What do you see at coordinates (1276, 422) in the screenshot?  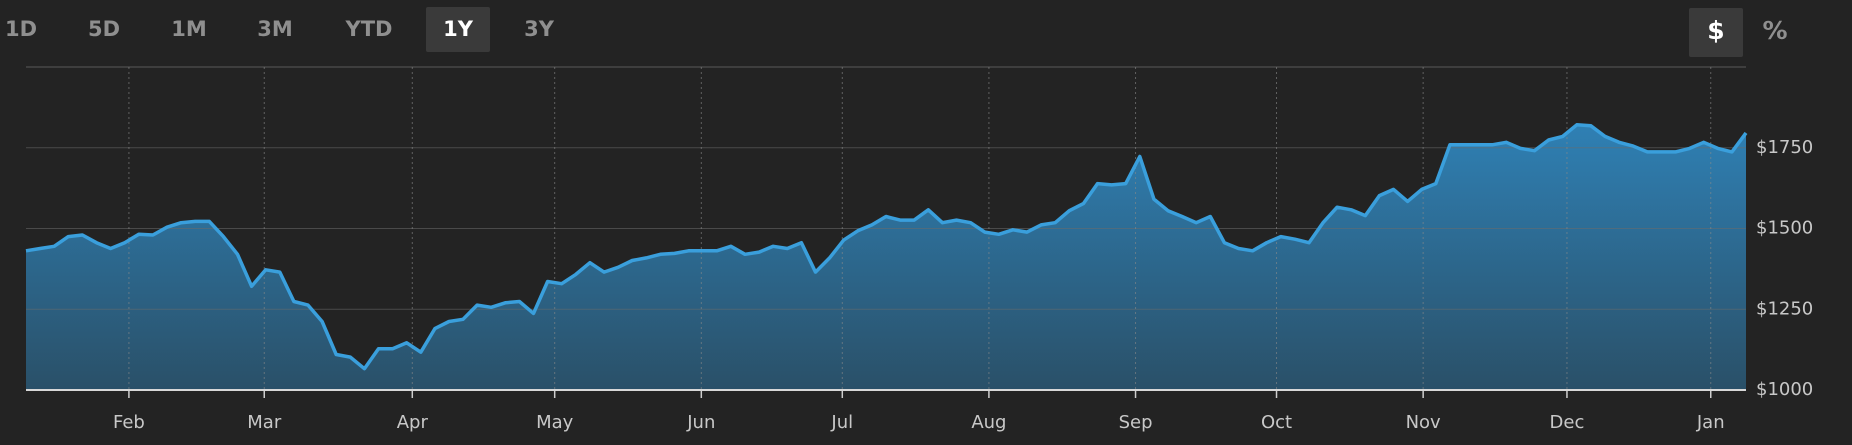 I see `x-tick-label: Oct` at bounding box center [1276, 422].